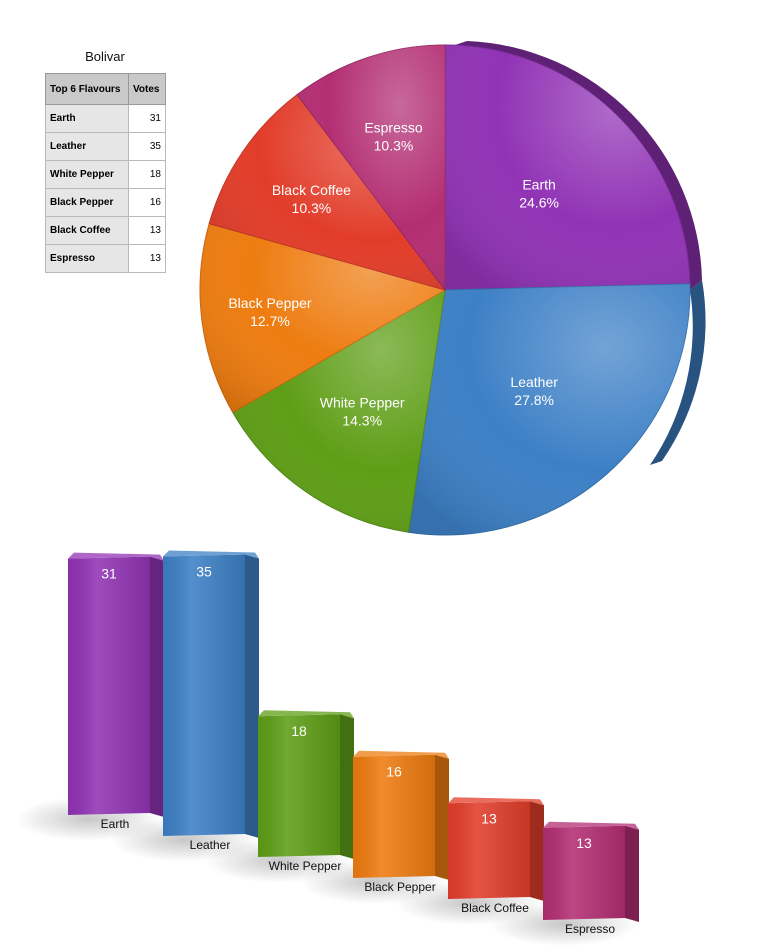 The width and height of the screenshot is (761, 952). Describe the element at coordinates (538, 185) in the screenshot. I see `pie-label-earth: Earth` at that location.